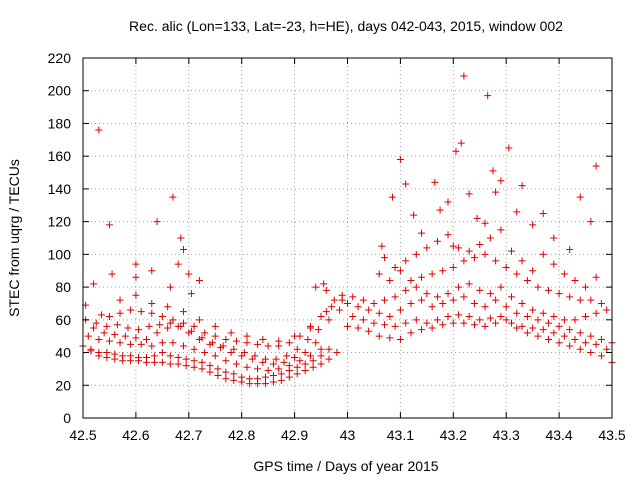  Describe the element at coordinates (558, 435) in the screenshot. I see `x-tick-label: 43.4` at that location.